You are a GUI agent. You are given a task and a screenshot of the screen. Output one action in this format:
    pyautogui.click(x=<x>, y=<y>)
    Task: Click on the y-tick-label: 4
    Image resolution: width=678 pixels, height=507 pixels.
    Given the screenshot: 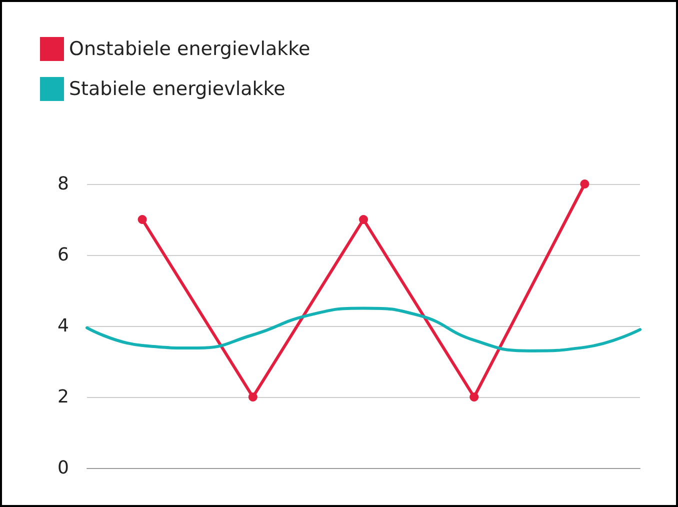 What is the action you would take?
    pyautogui.click(x=63, y=326)
    